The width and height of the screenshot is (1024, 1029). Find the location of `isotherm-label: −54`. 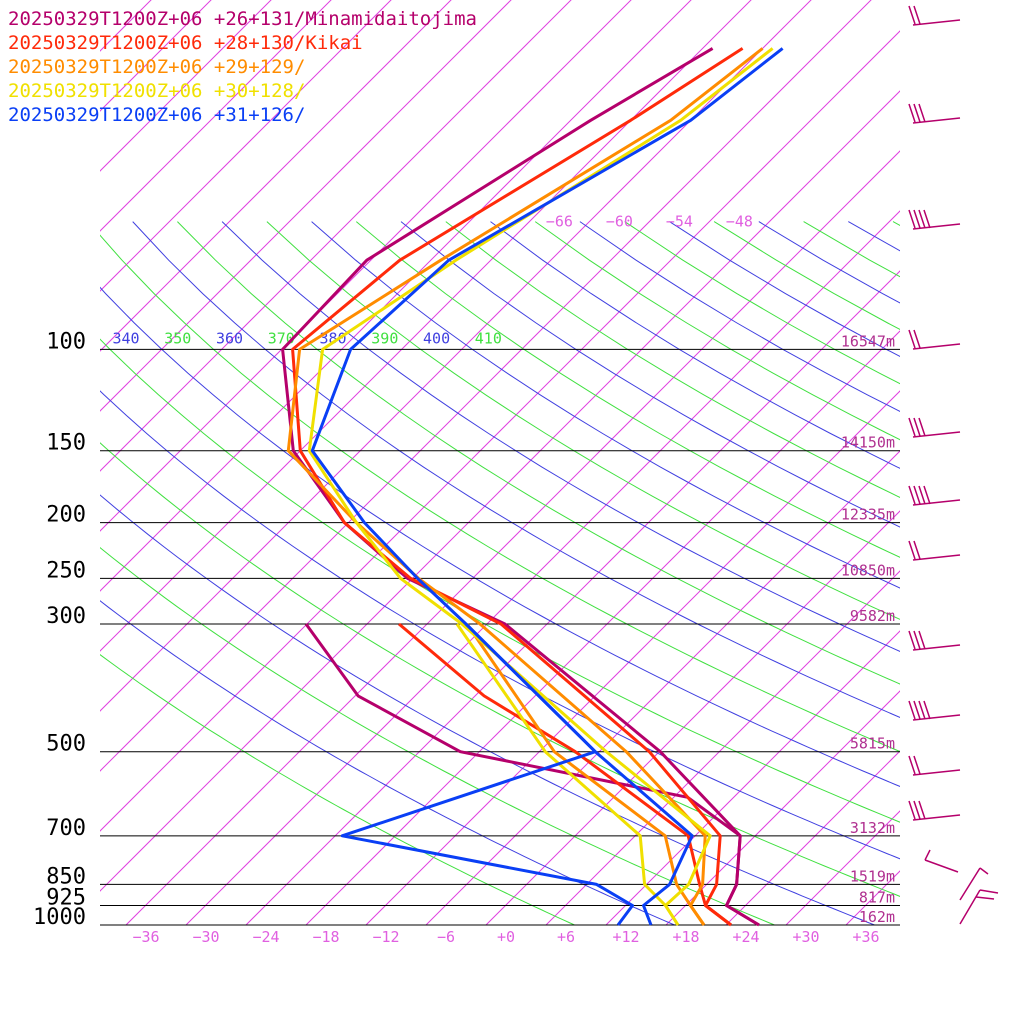

isotherm-label: −54 is located at coordinates (679, 222).